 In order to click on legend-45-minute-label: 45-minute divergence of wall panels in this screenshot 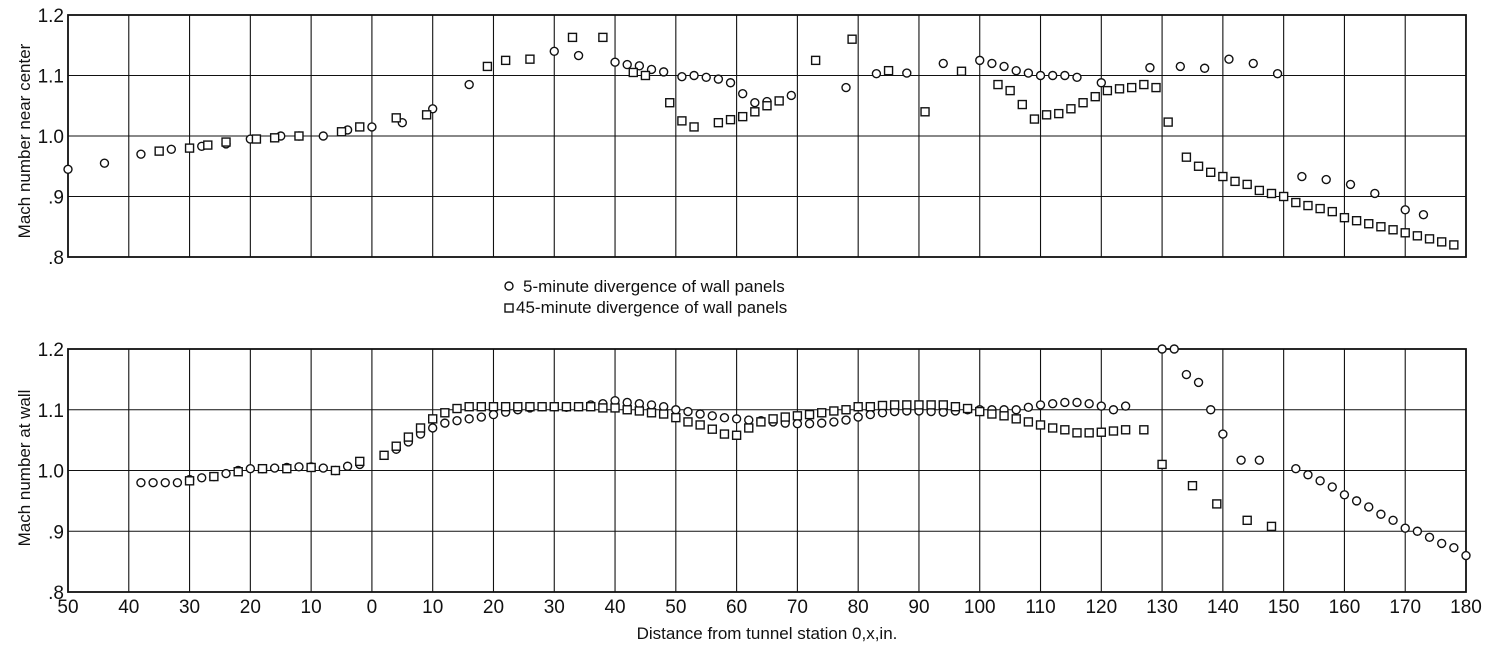, I will do `click(651, 307)`.